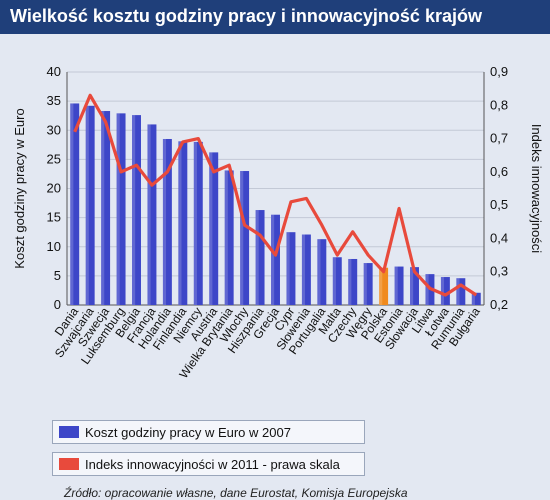 This screenshot has height=500, width=550. I want to click on y2-tick-label: 0,8, so click(499, 104).